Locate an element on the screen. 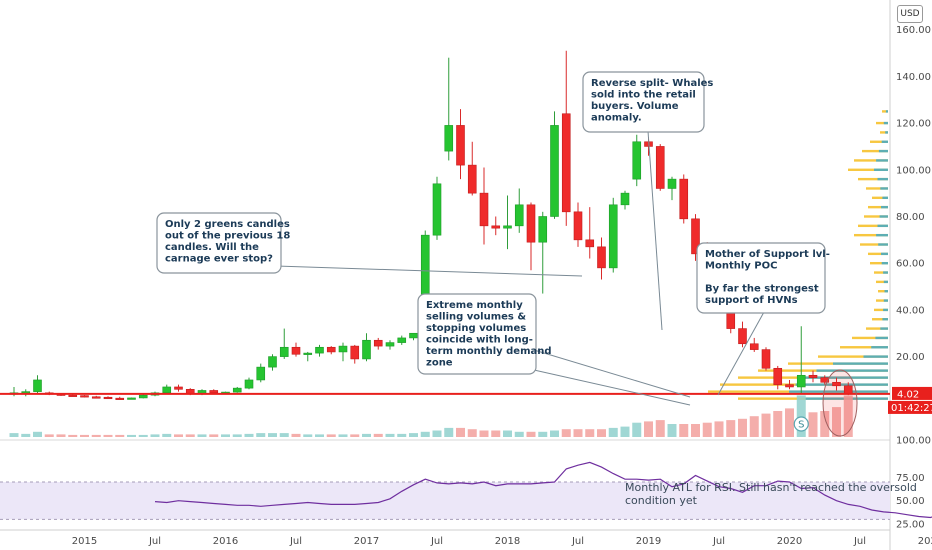 The image size is (932, 550). callout-text-line: carnage ever stop? is located at coordinates (219, 259).